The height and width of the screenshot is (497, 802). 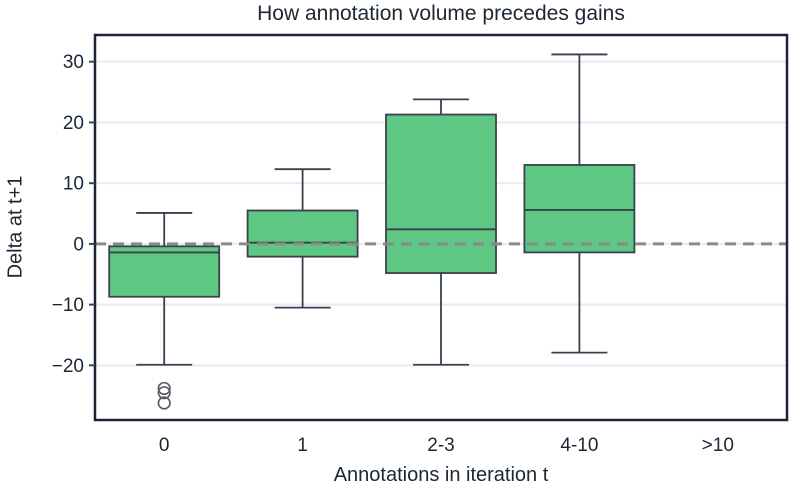 What do you see at coordinates (73, 184) in the screenshot?
I see `y-tick-label: 10` at bounding box center [73, 184].